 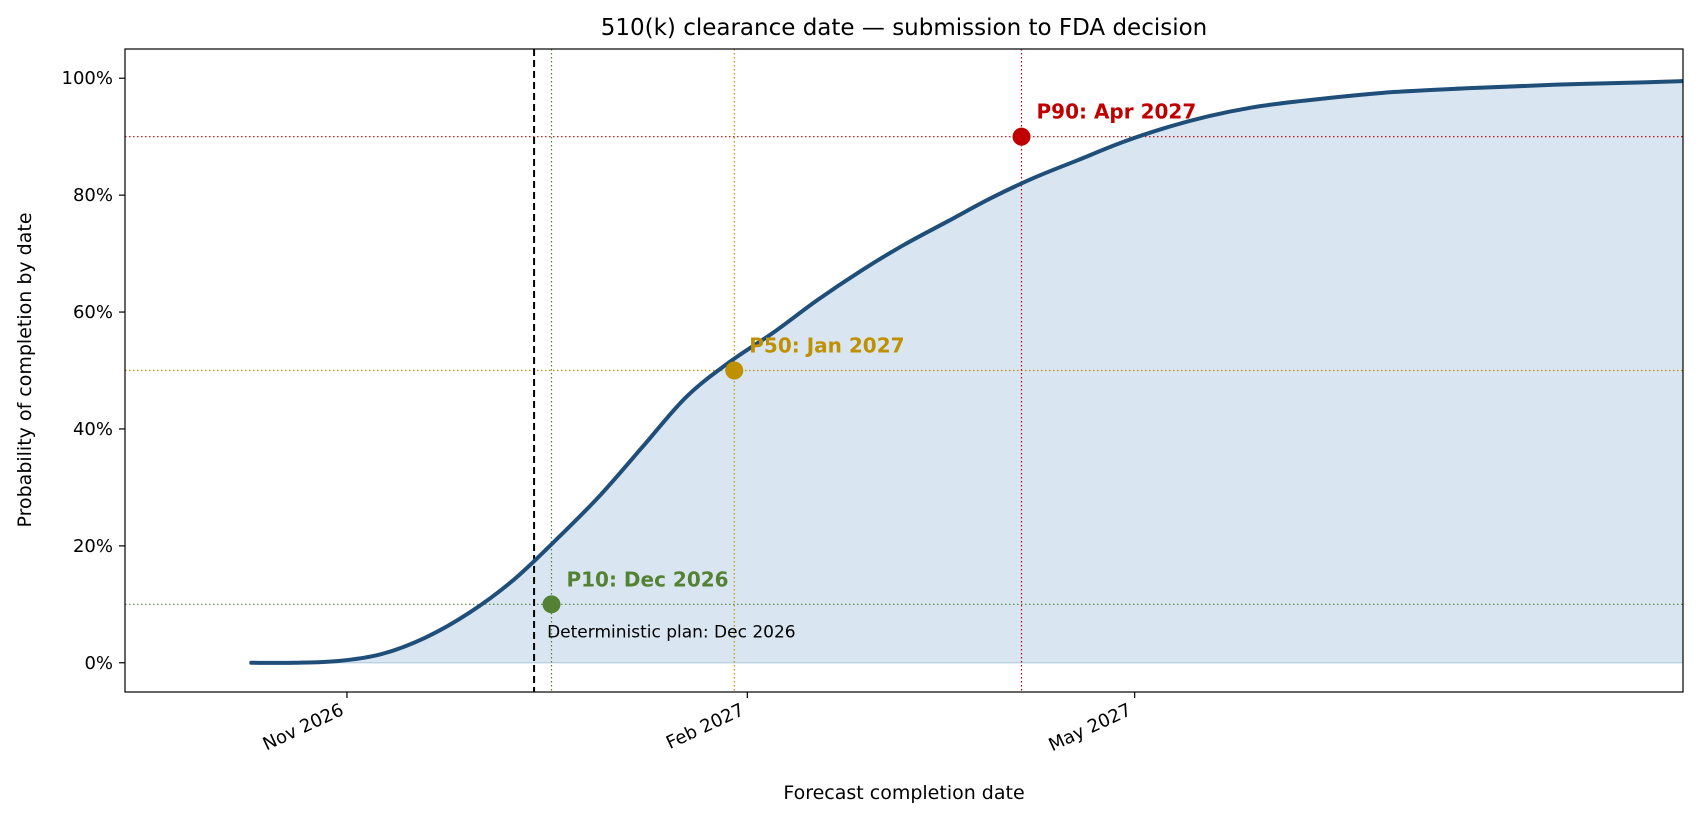 I want to click on p10-label: P10: Dec 2026, so click(x=647, y=579).